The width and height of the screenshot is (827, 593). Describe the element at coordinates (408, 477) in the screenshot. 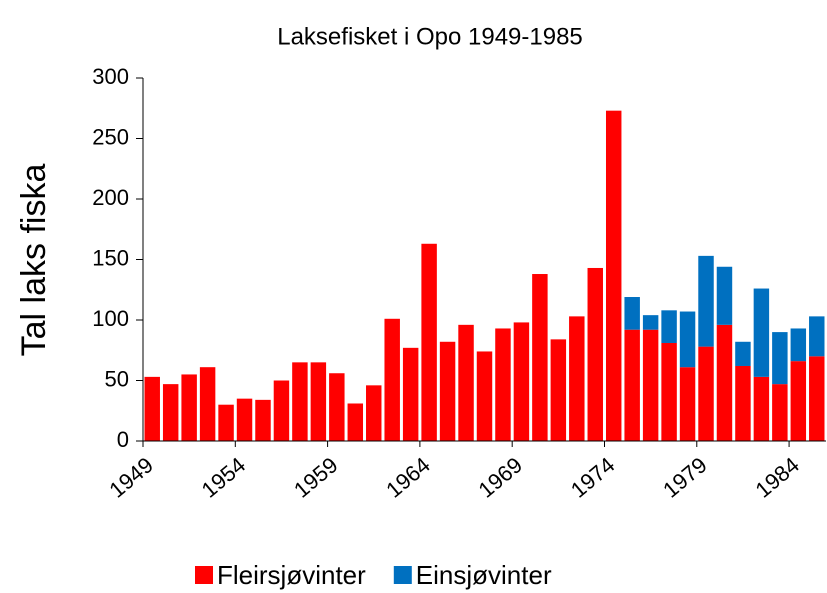

I see `x-tick-label: 1964` at that location.